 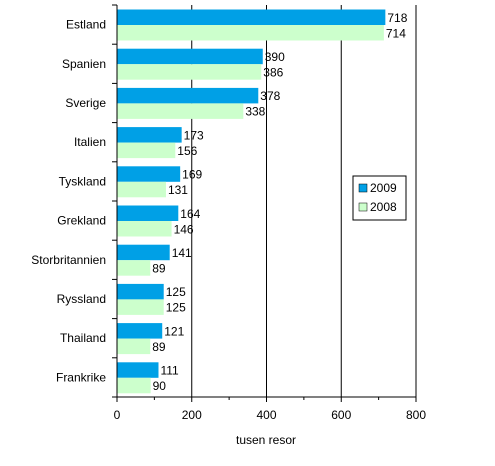 What do you see at coordinates (148, 213) in the screenshot?
I see `bar-grekland-2009` at bounding box center [148, 213].